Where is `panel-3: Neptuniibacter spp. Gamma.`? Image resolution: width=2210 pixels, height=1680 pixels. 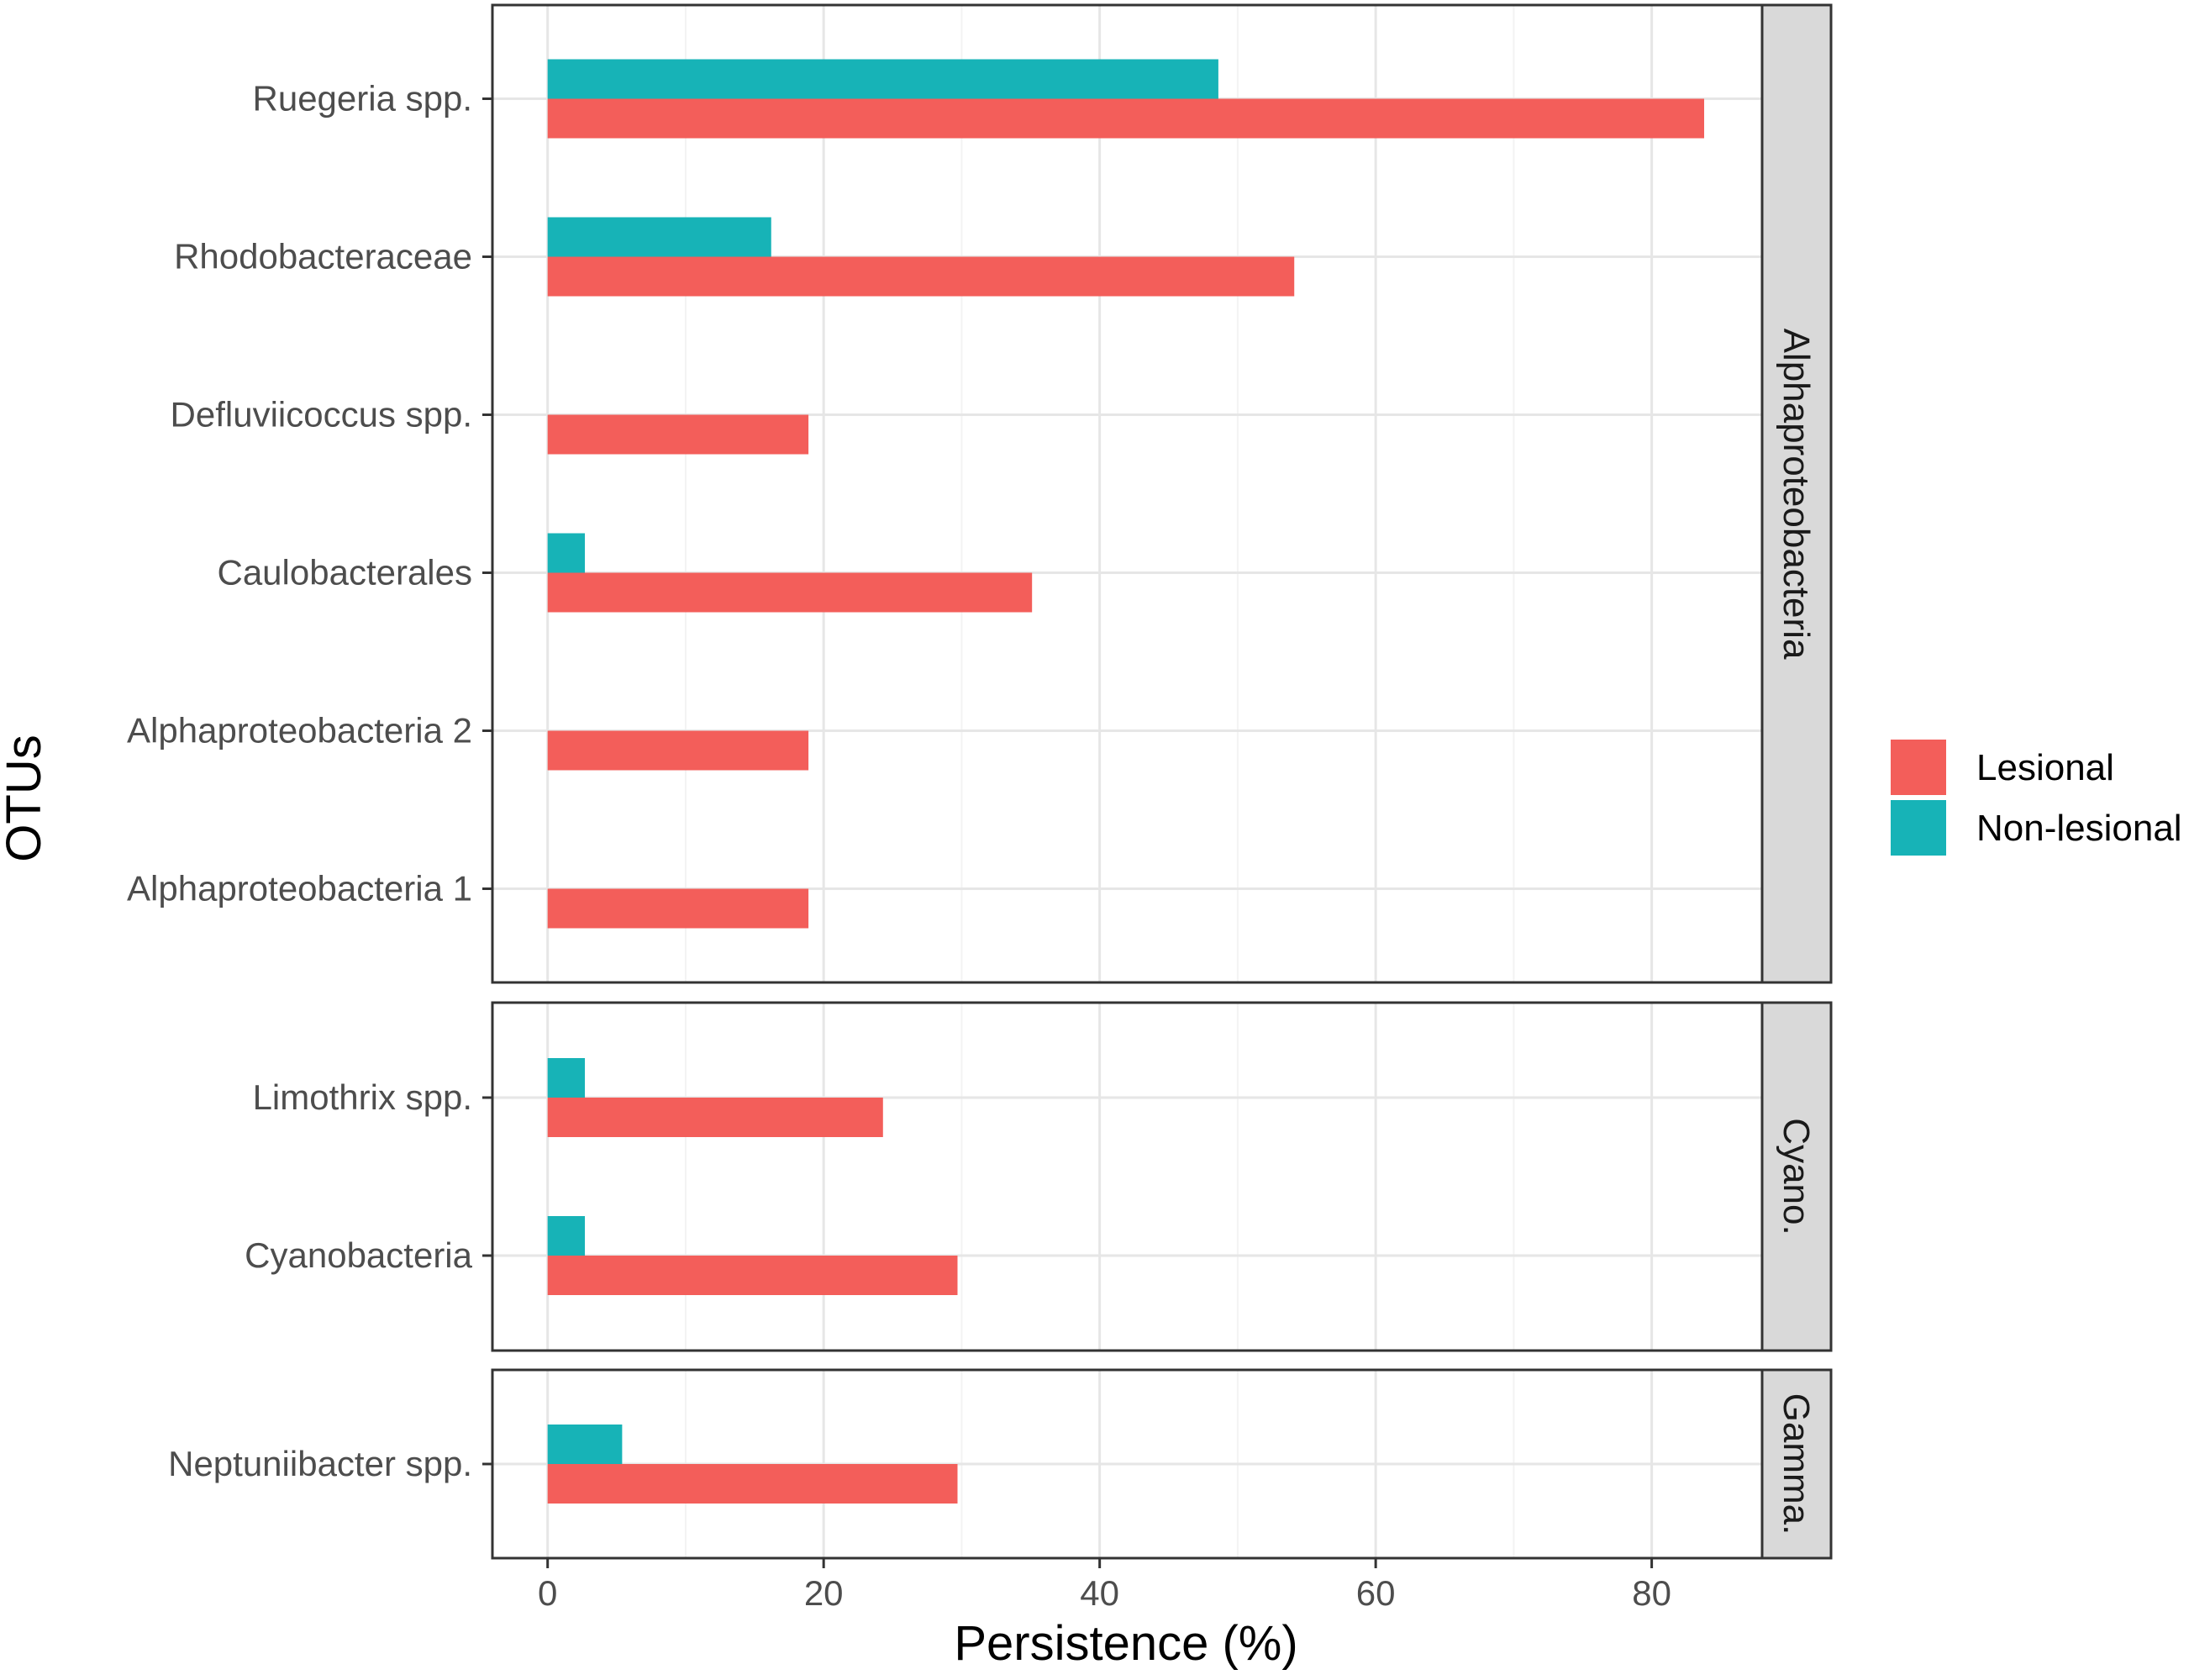
panel-3: Neptuniibacter spp. Gamma. is located at coordinates (1000, 1464).